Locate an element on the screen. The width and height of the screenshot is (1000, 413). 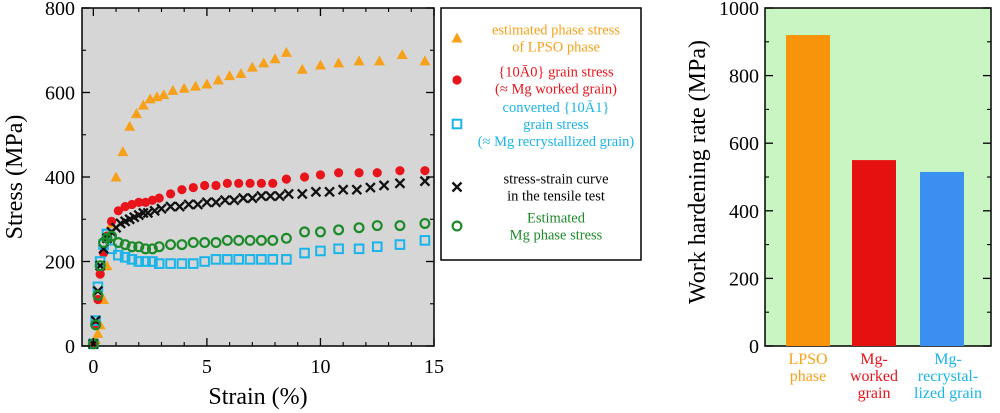
category-label: lized grain is located at coordinates (948, 393).